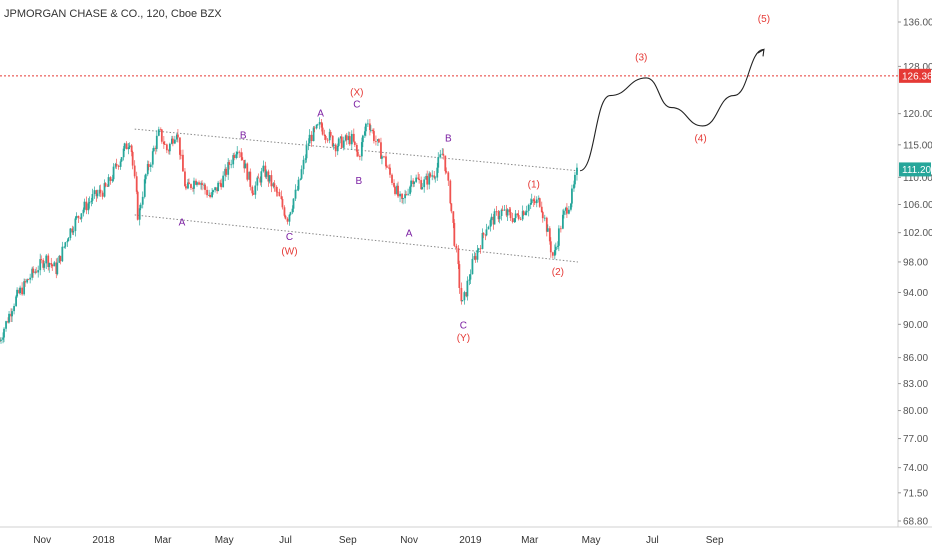  I want to click on wave-label: A, so click(182, 223).